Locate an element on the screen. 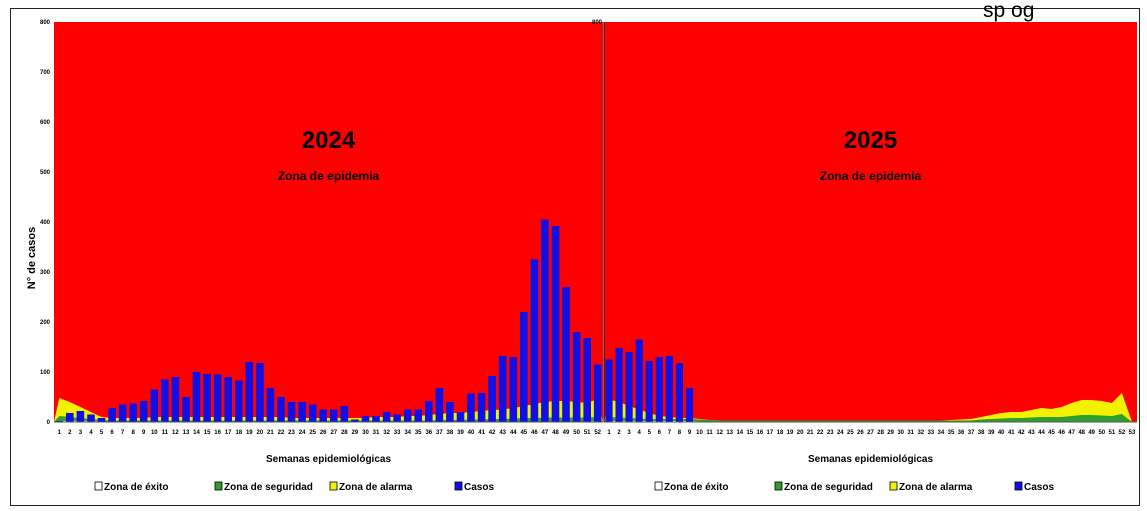 Image resolution: width=1147 pixels, height=511 pixels. x-tick-2025-40: 40 is located at coordinates (1001, 433).